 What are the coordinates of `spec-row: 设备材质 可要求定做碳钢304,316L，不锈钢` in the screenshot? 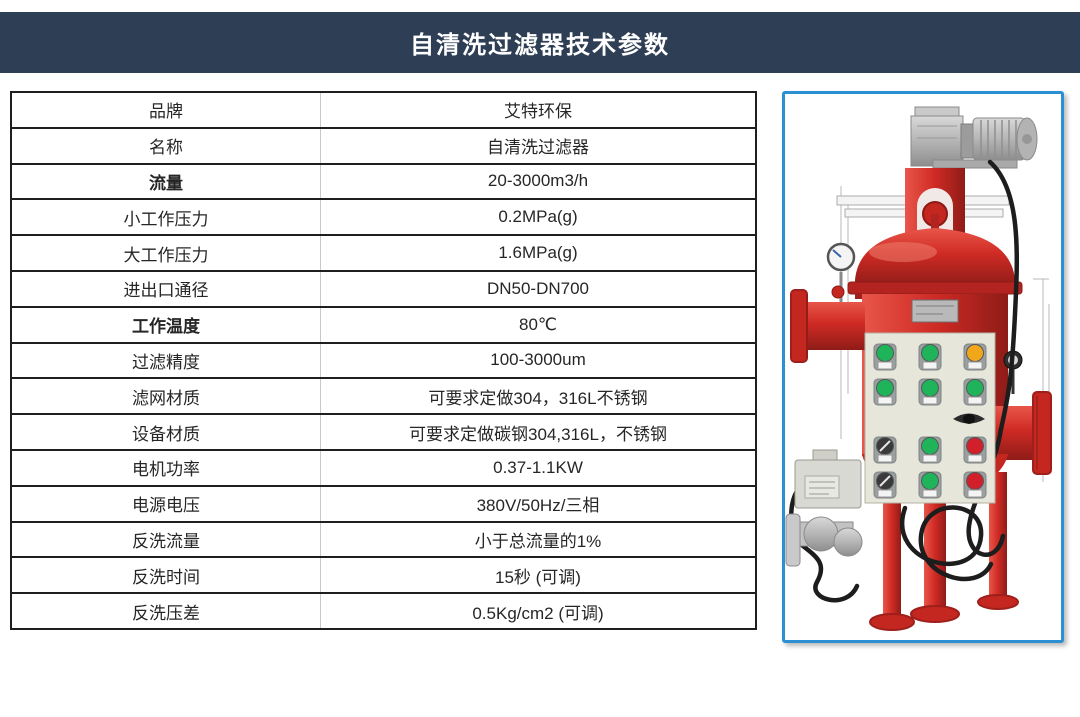 It's located at (383, 432).